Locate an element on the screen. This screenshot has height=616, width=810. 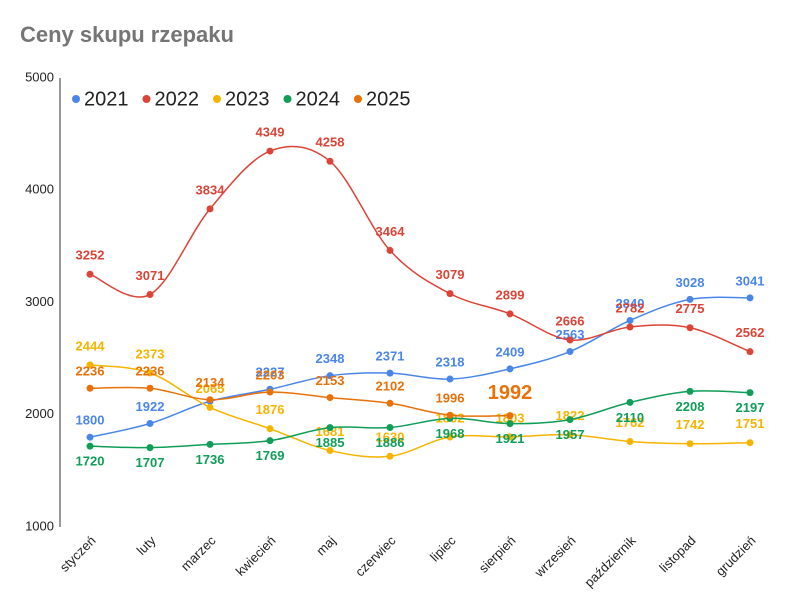
data-label: 1630 is located at coordinates (390, 437).